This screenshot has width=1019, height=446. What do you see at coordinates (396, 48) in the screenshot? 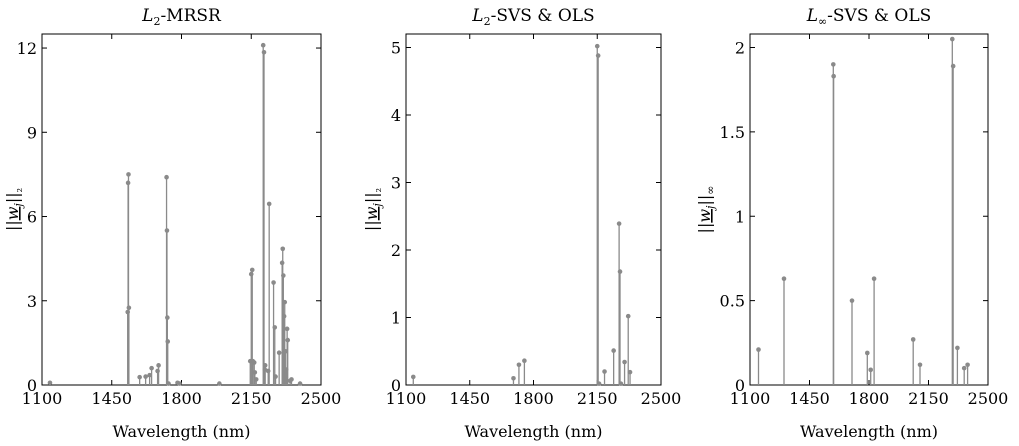
I see `y-tick-label: 5` at bounding box center [396, 48].